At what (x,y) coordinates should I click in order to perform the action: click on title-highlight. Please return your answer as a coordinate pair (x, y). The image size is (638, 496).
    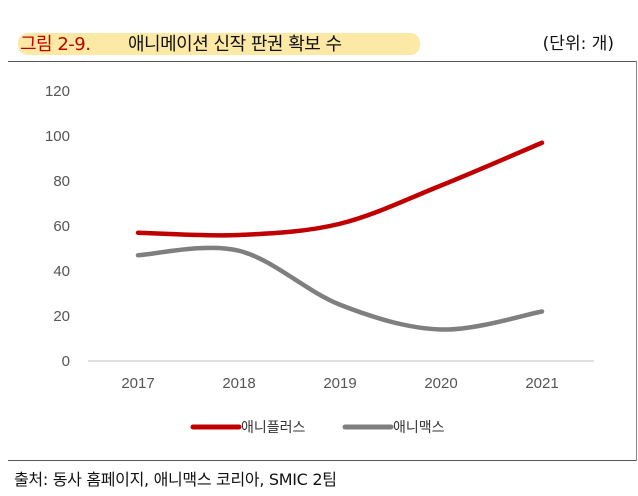
    Looking at the image, I should click on (219, 44).